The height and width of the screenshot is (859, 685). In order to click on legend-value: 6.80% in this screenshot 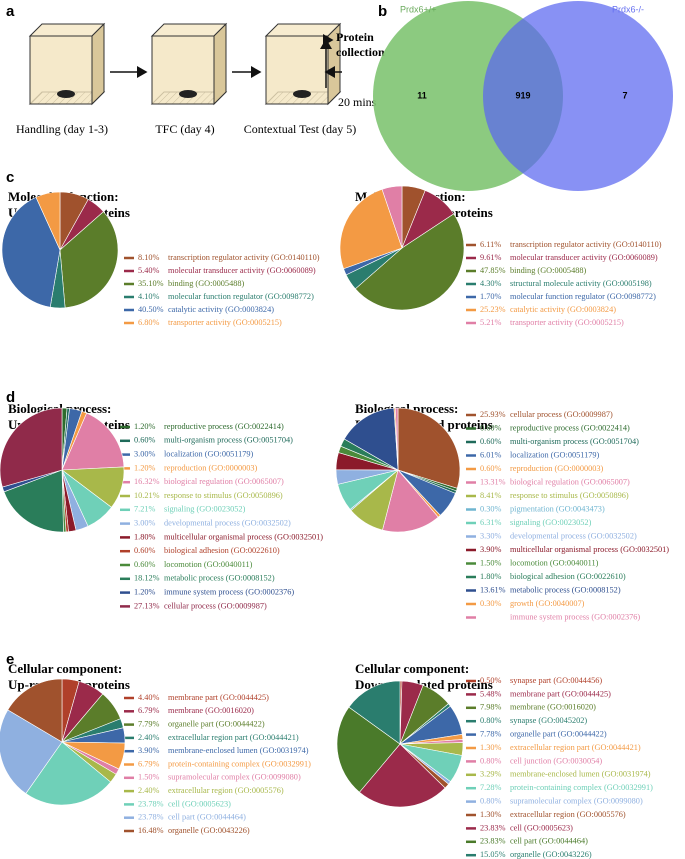, I will do `click(149, 322)`.